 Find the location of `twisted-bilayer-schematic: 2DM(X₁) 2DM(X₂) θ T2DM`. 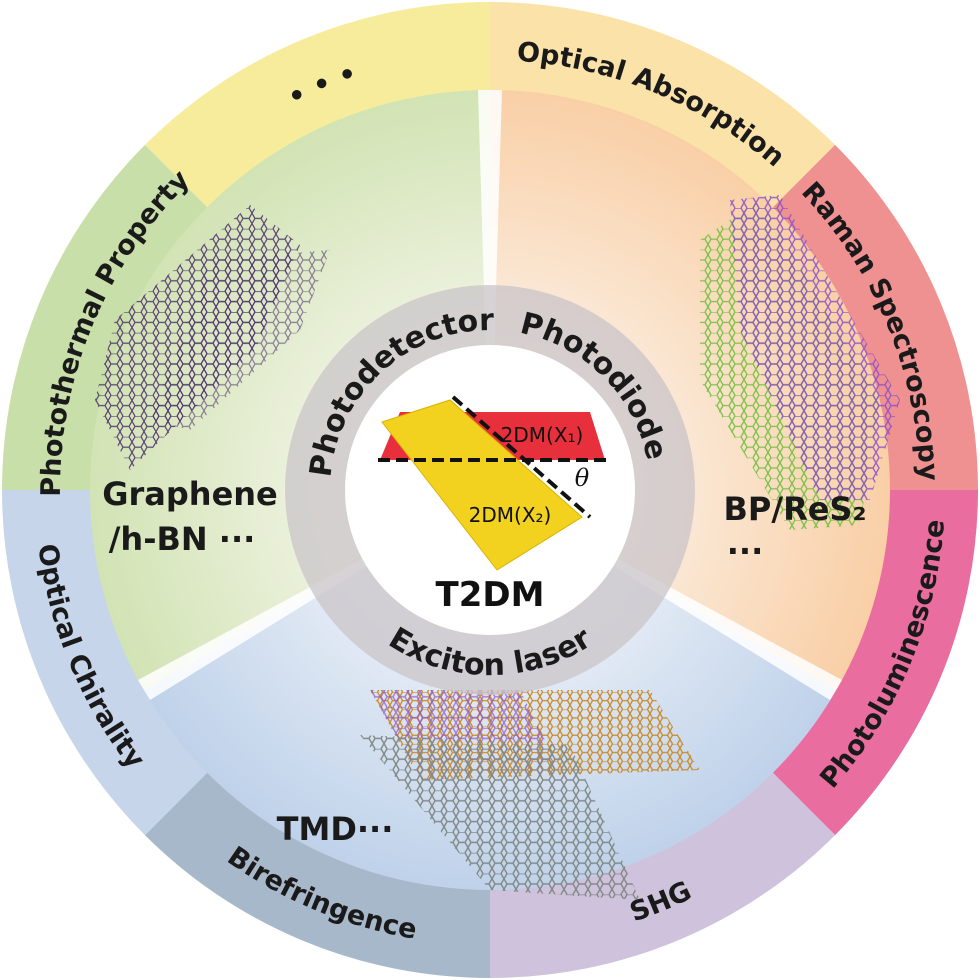

twisted-bilayer-schematic: 2DM(X₁) 2DM(X₂) θ T2DM is located at coordinates (492, 505).